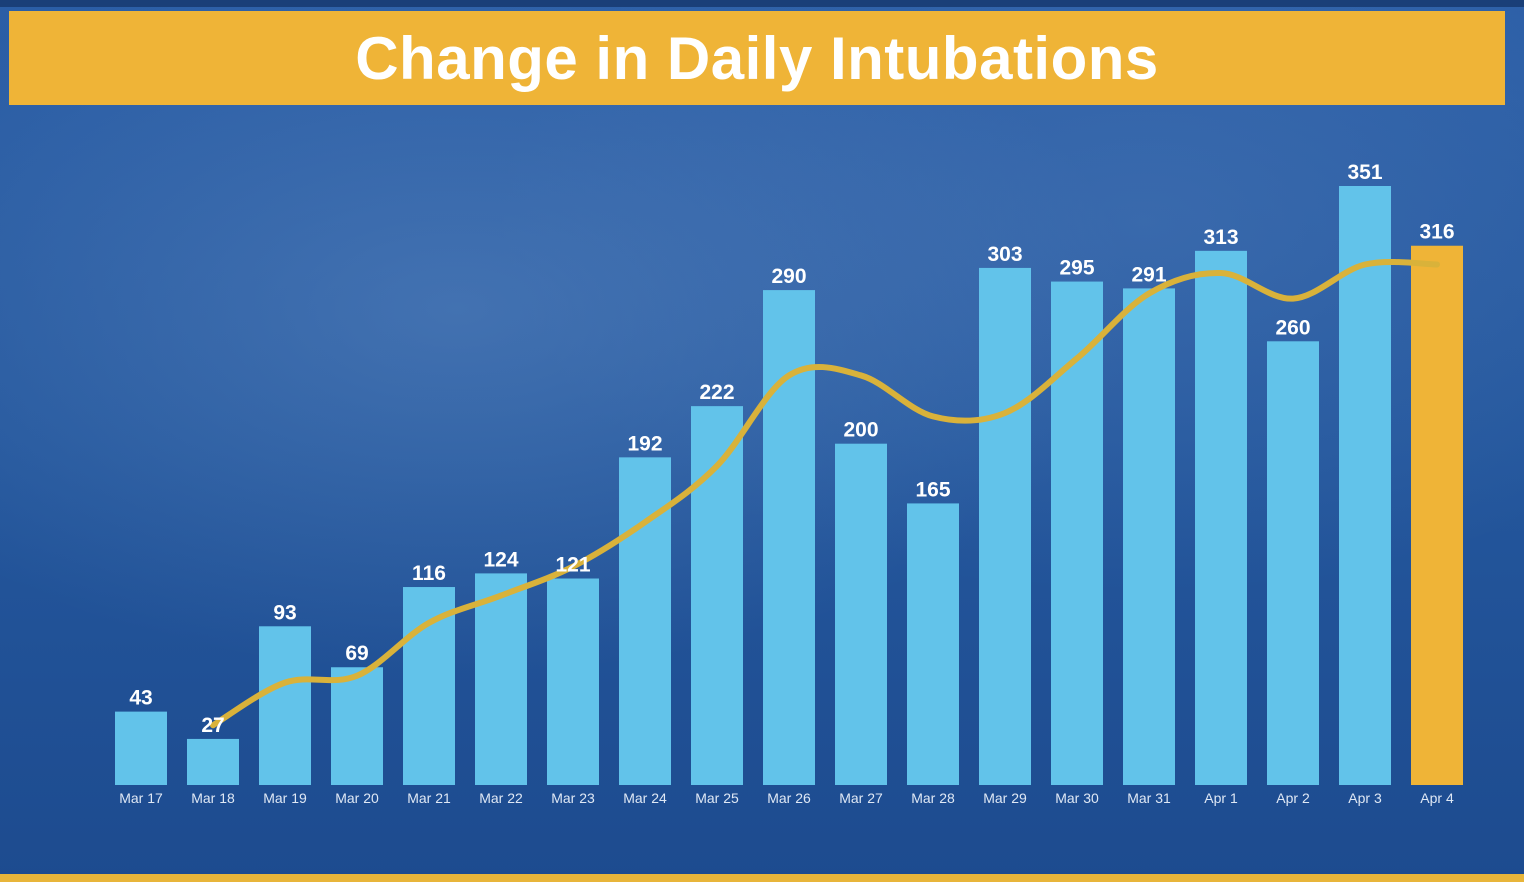 Image resolution: width=1524 pixels, height=882 pixels. What do you see at coordinates (429, 573) in the screenshot?
I see `value-label: 116` at bounding box center [429, 573].